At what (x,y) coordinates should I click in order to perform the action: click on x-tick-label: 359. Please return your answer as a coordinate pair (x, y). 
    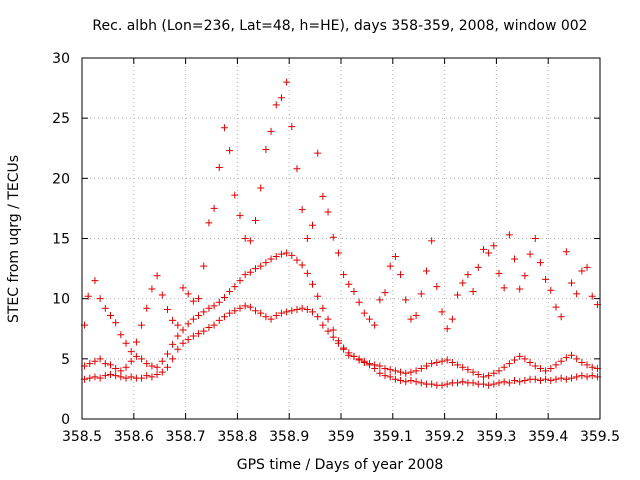
    Looking at the image, I should click on (341, 437).